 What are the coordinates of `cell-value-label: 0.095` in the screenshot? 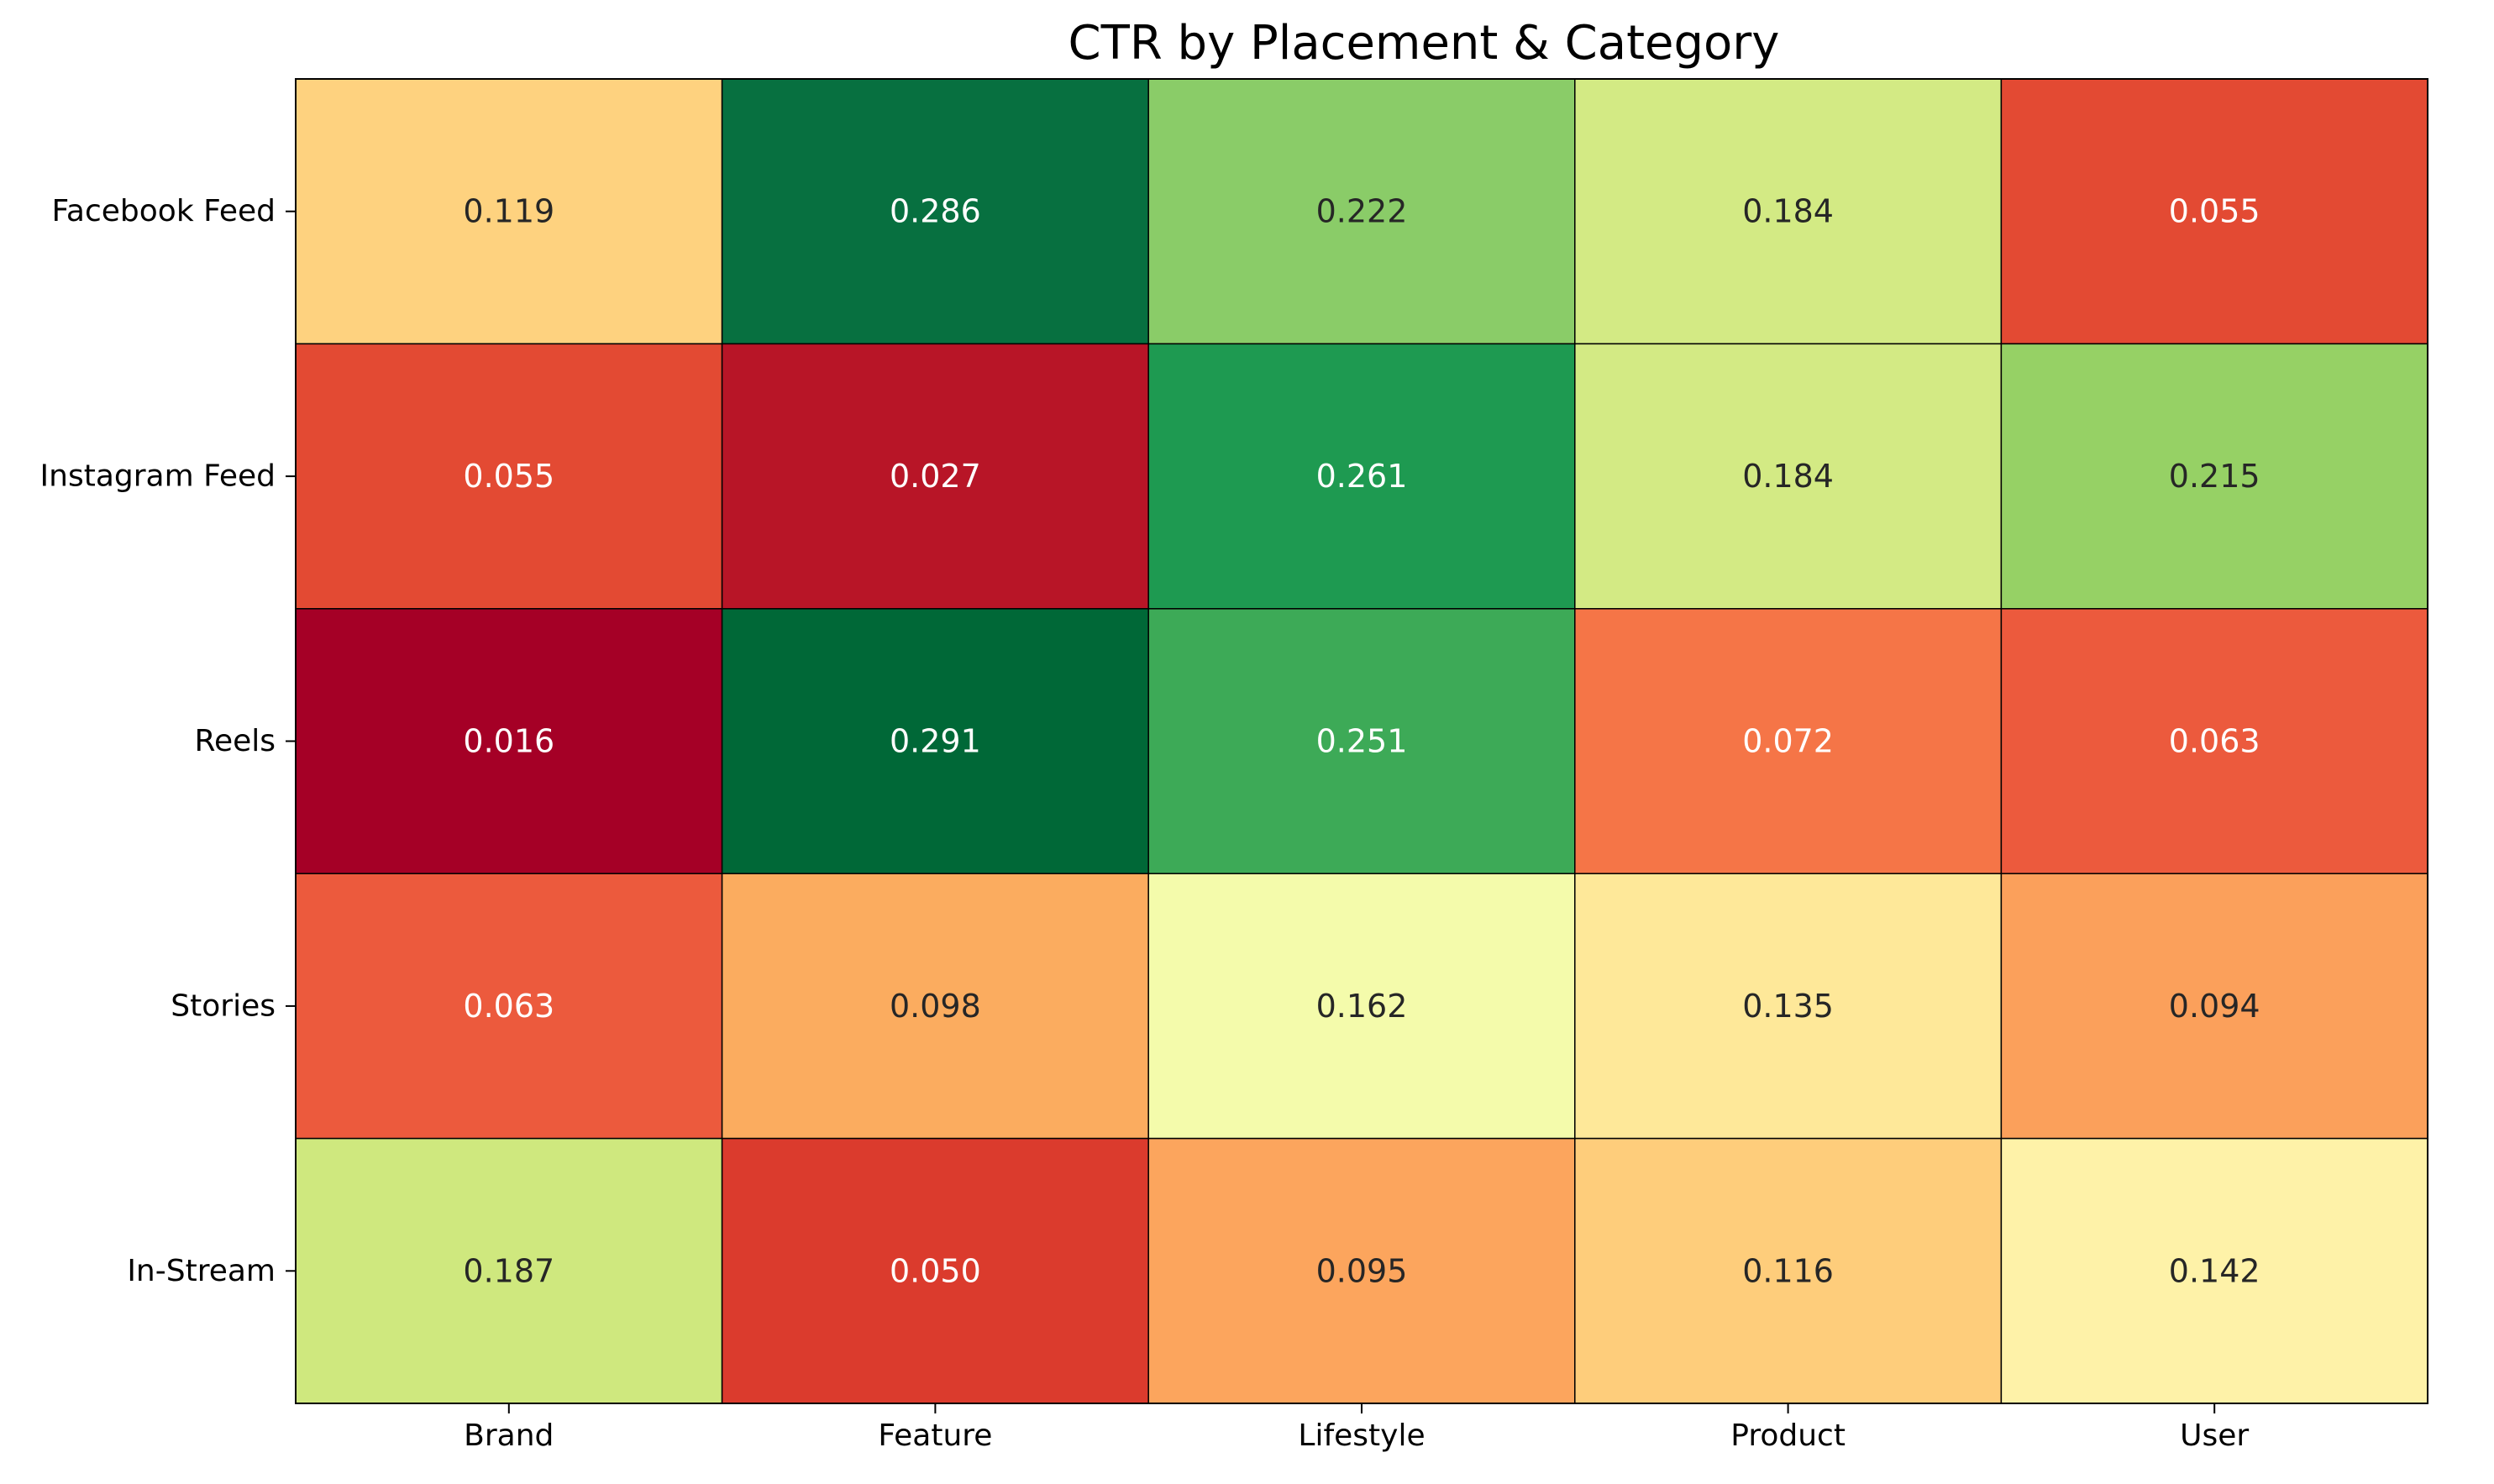 It's located at (1362, 1271).